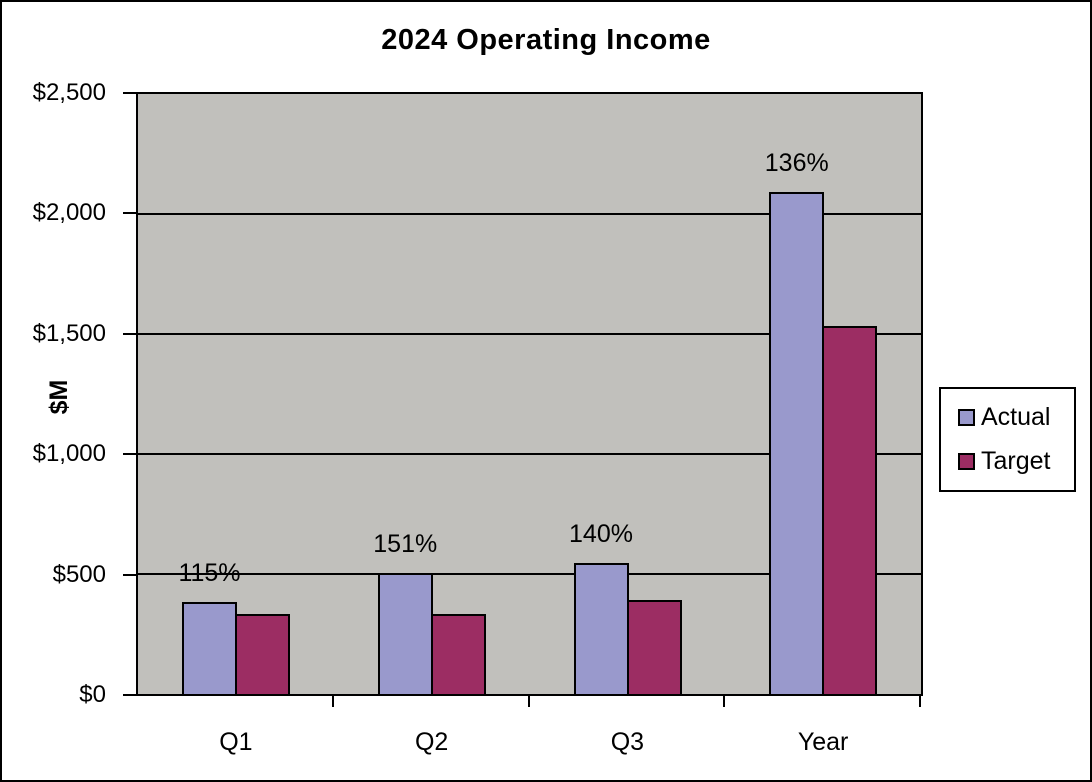 The image size is (1092, 782). Describe the element at coordinates (966, 461) in the screenshot. I see `legend-swatch-target` at that location.